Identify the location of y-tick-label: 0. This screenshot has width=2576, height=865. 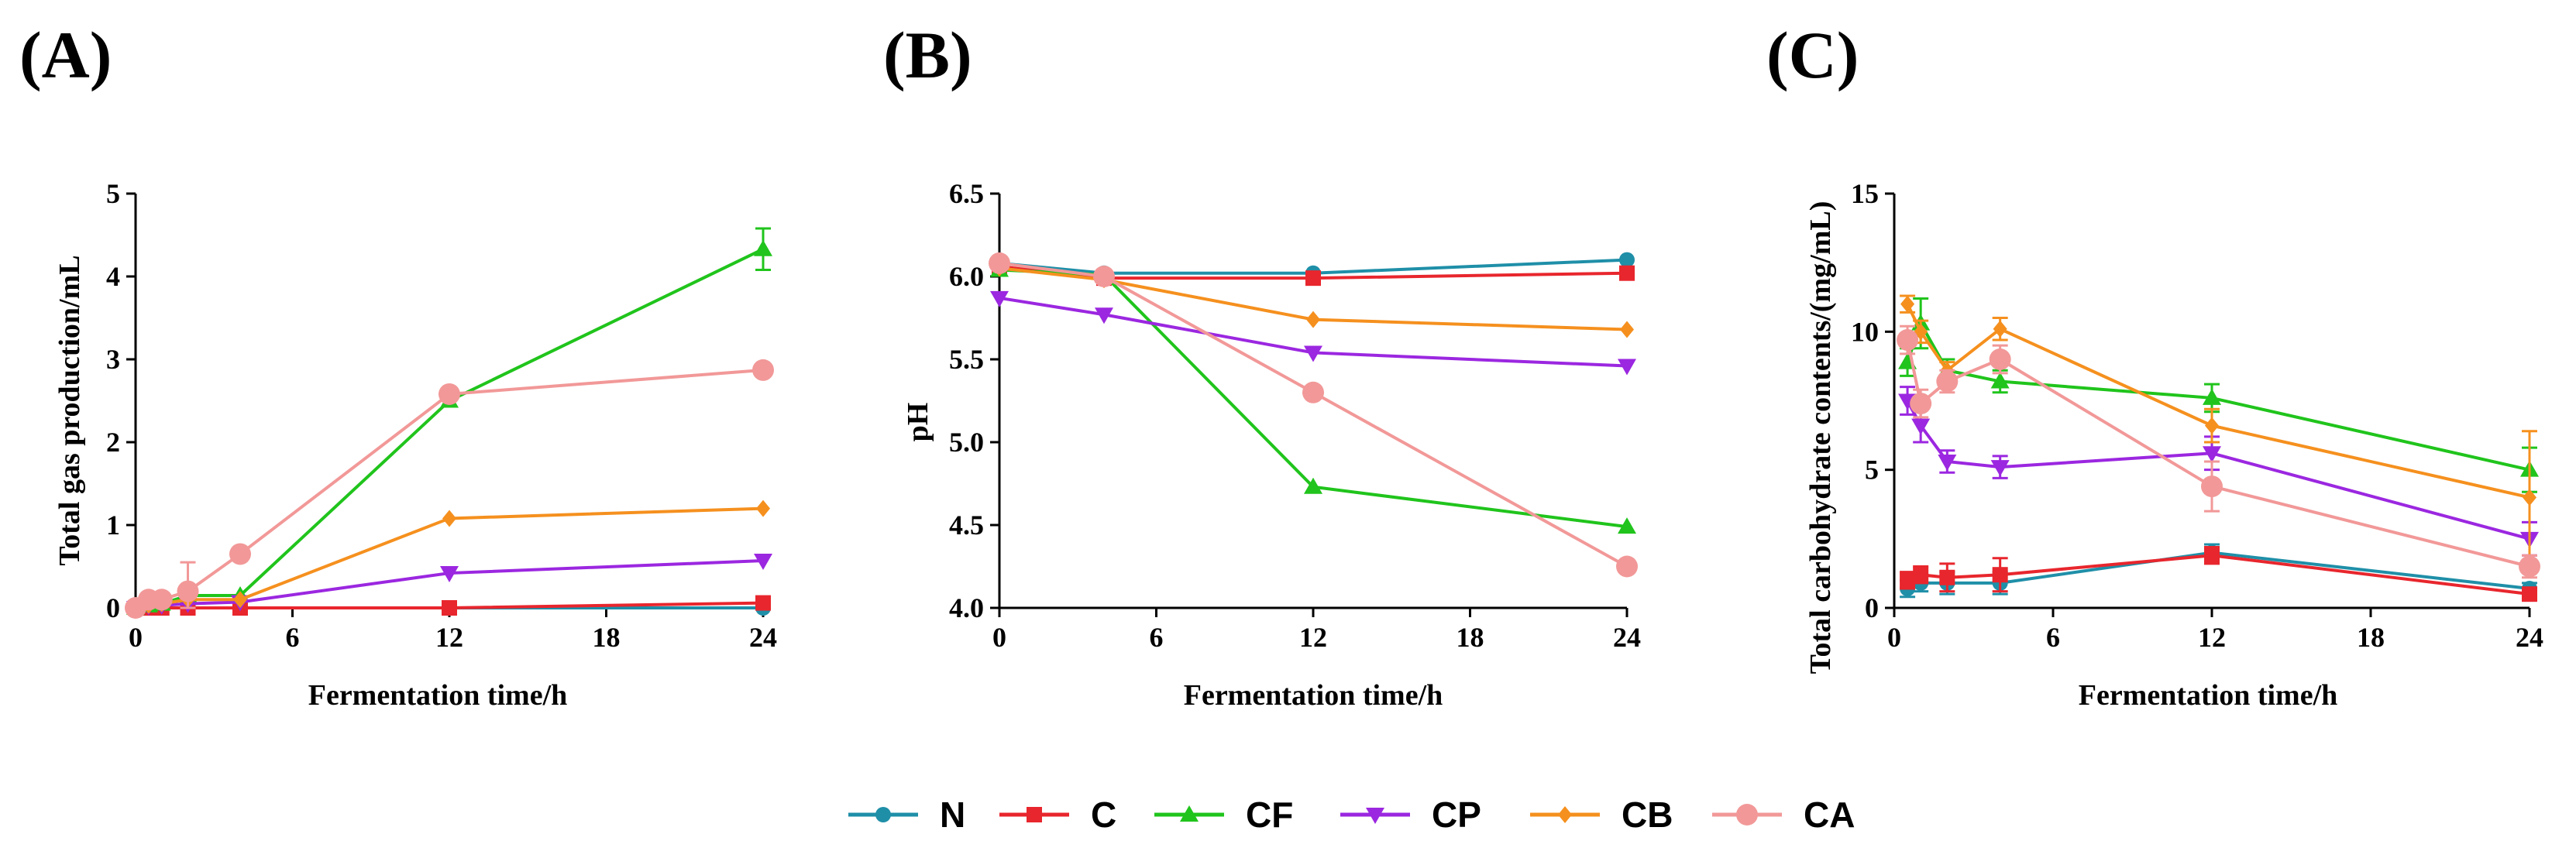
(113, 607).